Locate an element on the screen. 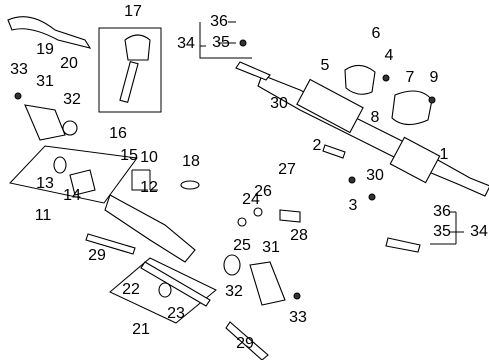  callout-number: 26 is located at coordinates (263, 191).